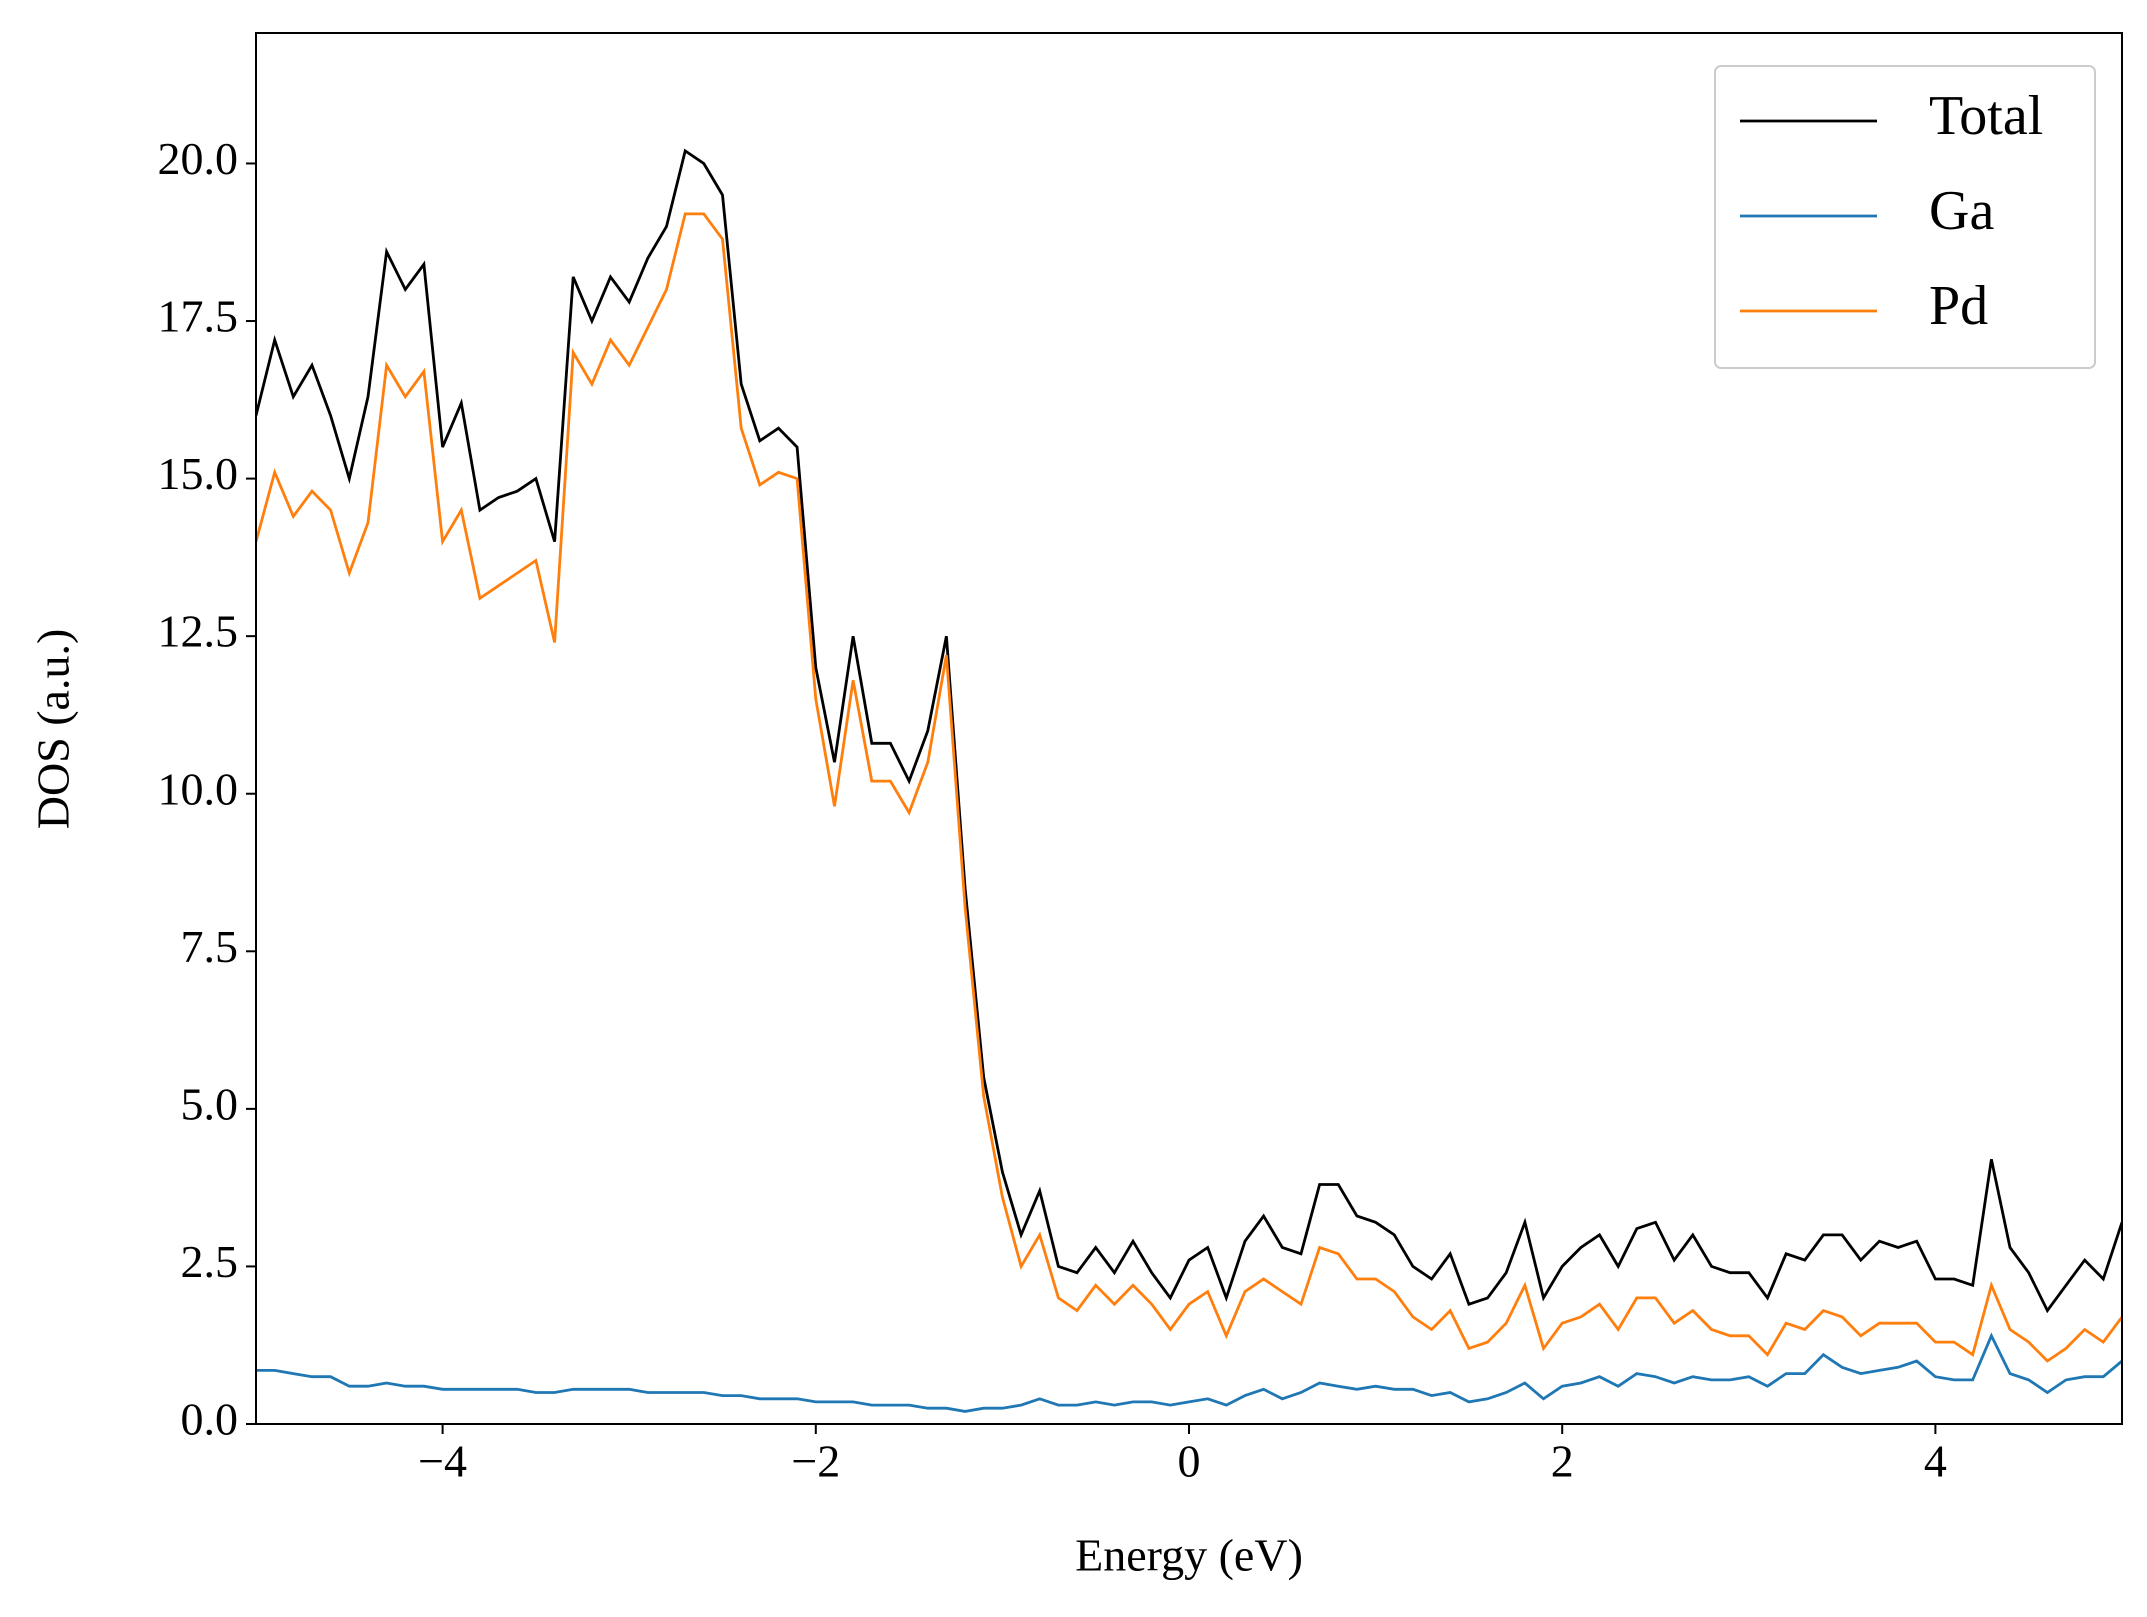  What do you see at coordinates (210, 946) in the screenshot?
I see `y-tick-label: 7.5` at bounding box center [210, 946].